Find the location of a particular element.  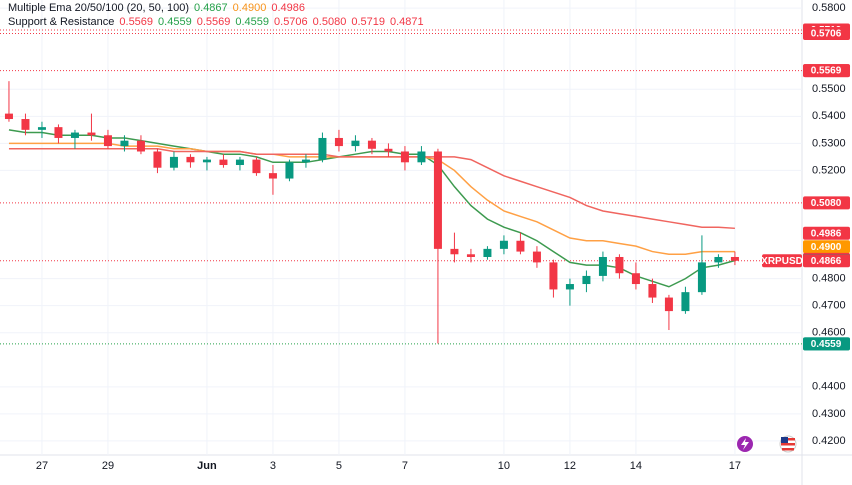

price-tag-label: 0.5080 is located at coordinates (826, 203).